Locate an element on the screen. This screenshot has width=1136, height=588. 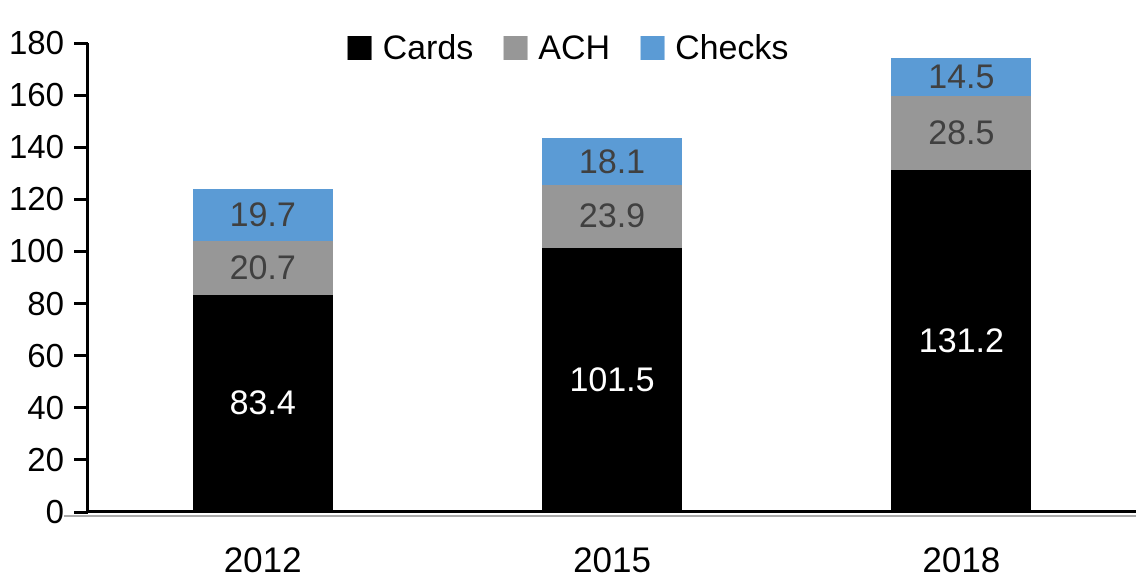
legend-item-cards: Cards is located at coordinates (410, 48).